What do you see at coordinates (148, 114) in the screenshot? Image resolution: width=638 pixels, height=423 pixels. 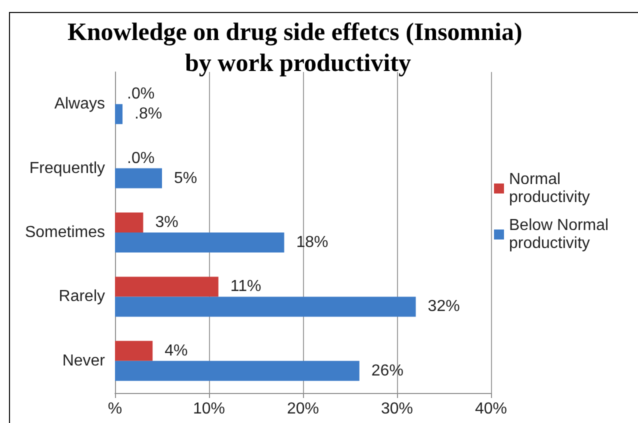 I see `data-label: .8%` at bounding box center [148, 114].